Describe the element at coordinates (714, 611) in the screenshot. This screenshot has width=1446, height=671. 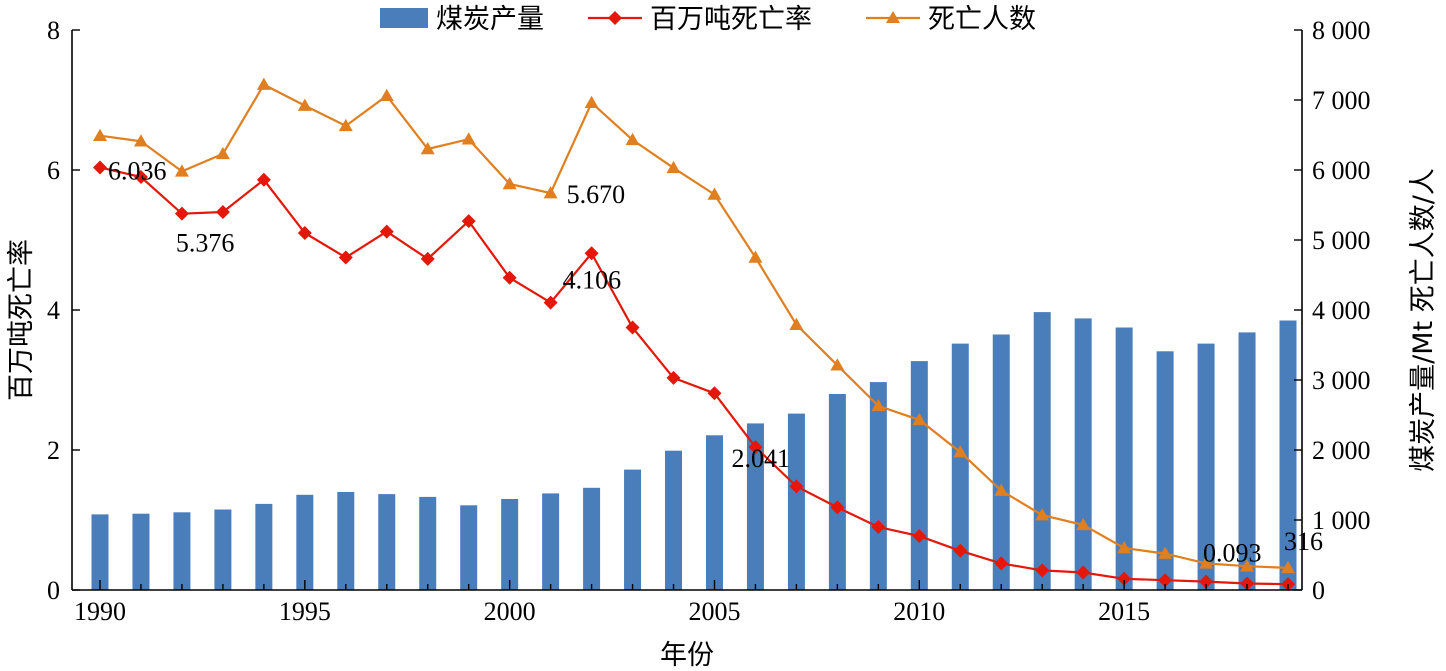
I see `x-tick-label: 2005` at that location.